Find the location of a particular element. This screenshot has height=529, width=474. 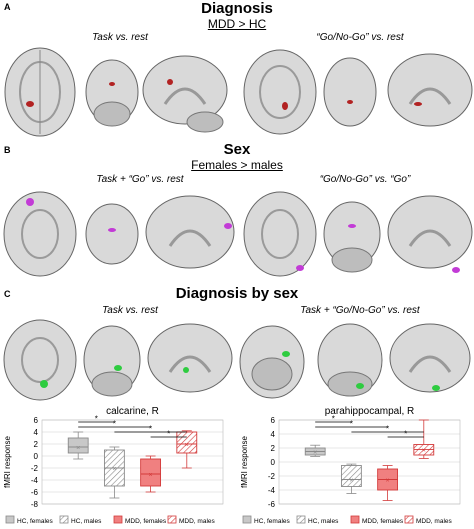

panel-a-caption-right: “Go/No-Go” vs. rest is located at coordinates (360, 37).